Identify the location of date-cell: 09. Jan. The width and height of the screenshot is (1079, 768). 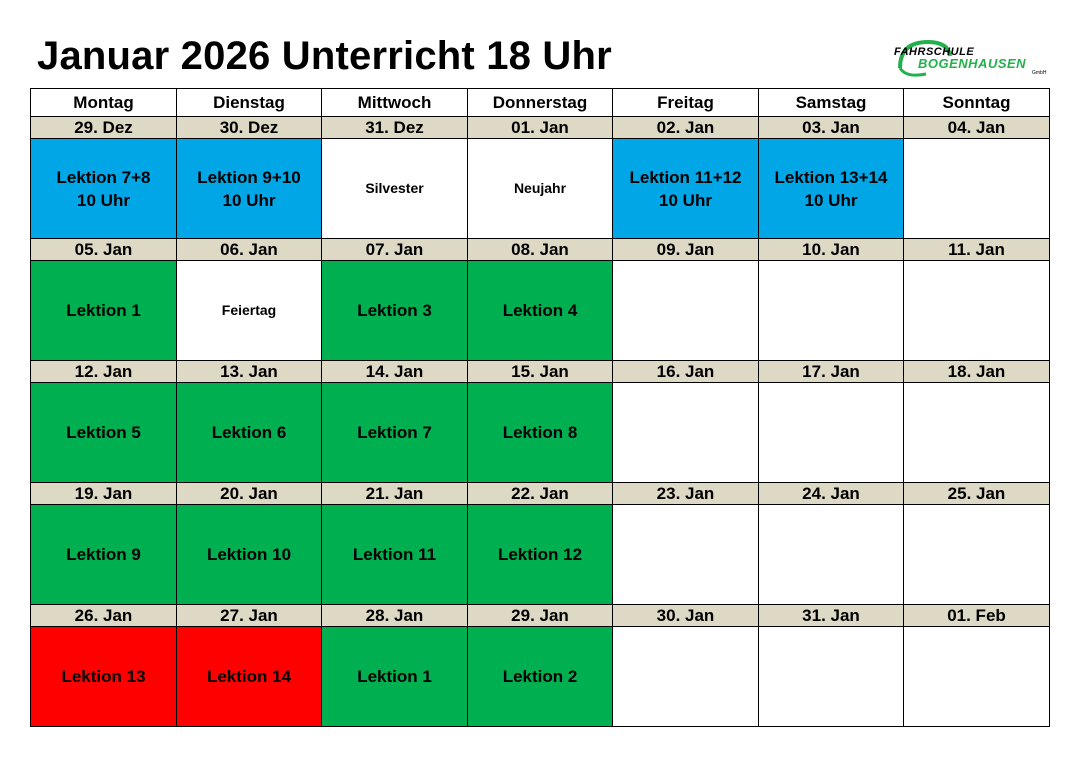
(685, 249).